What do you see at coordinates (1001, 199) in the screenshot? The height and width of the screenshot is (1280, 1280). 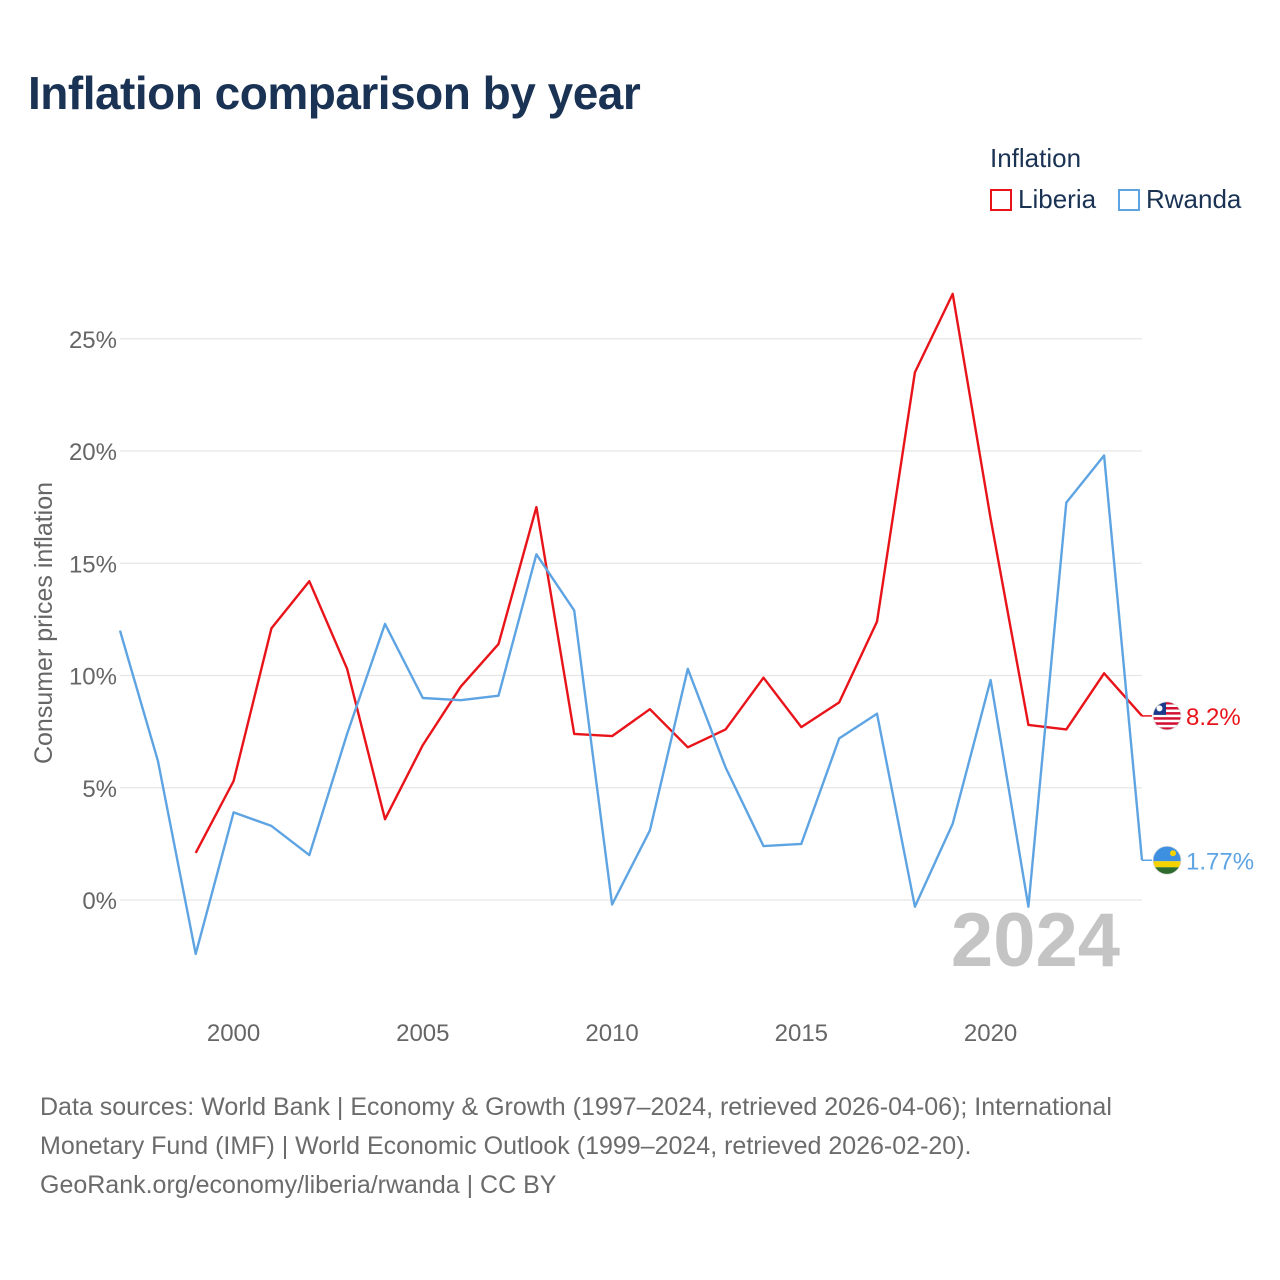 I see `legend-swatch-liberia` at bounding box center [1001, 199].